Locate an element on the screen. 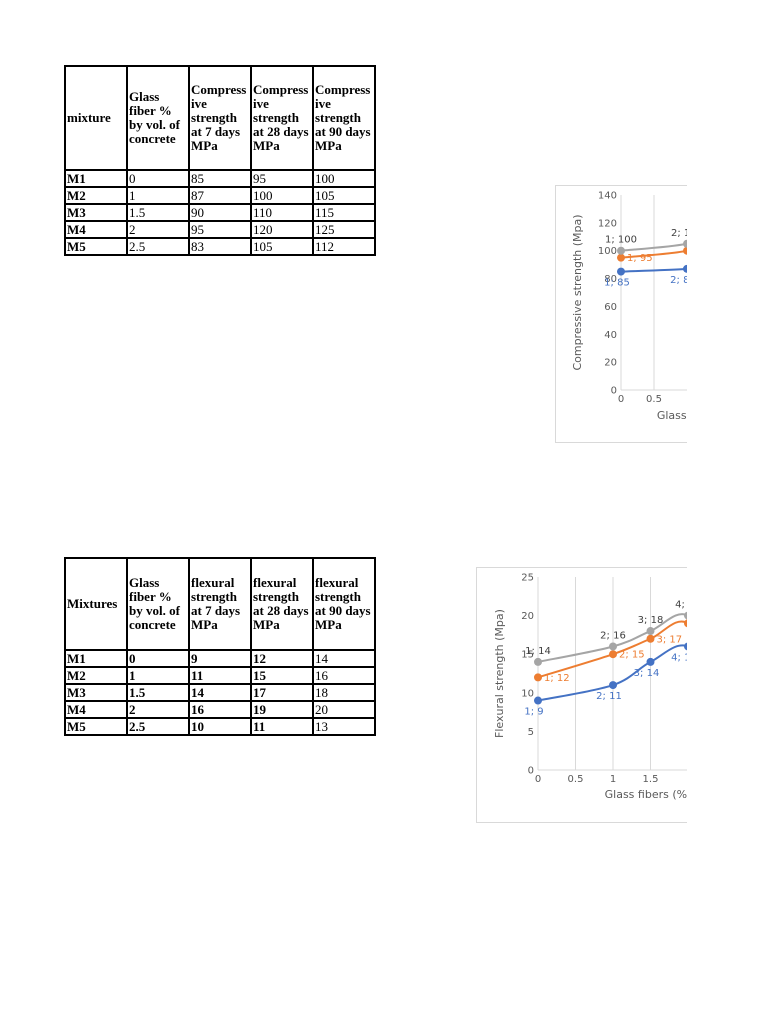  data-label: 1; 85 is located at coordinates (617, 283).